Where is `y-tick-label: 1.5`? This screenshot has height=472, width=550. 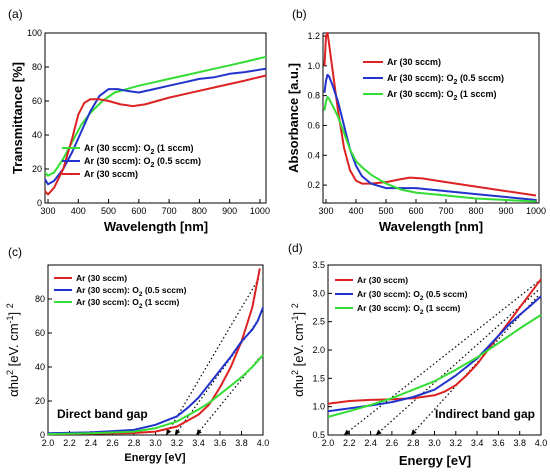
y-tick-label: 1.5 is located at coordinates (318, 378).